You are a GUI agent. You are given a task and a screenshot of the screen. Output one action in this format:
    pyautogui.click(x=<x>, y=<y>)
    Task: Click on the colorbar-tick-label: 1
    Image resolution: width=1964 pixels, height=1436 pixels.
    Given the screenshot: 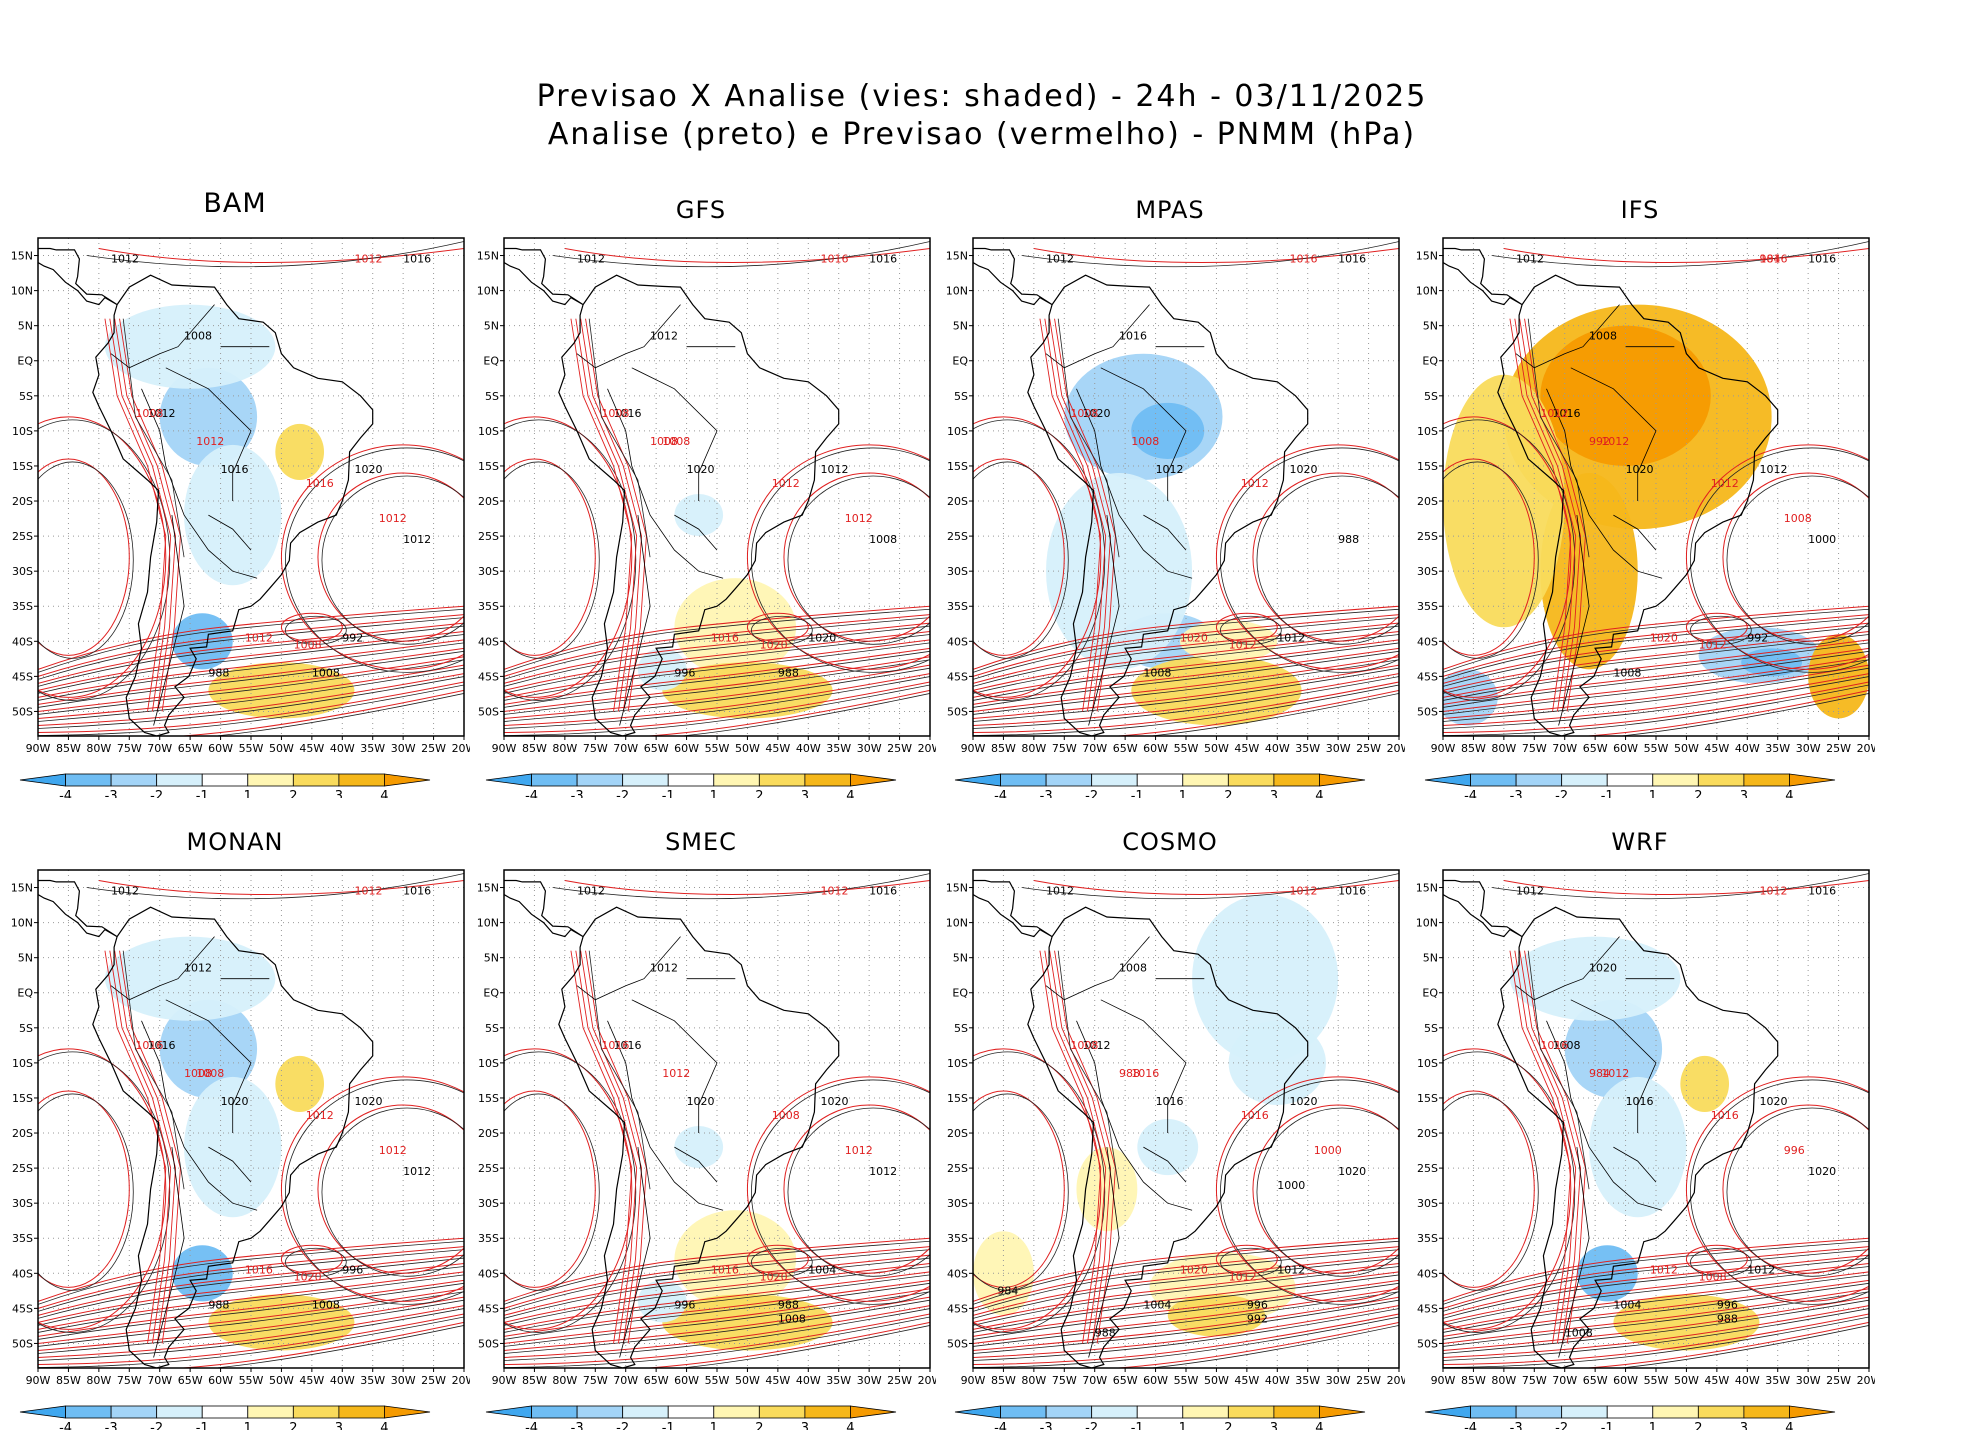 What is the action you would take?
    pyautogui.click(x=1183, y=793)
    